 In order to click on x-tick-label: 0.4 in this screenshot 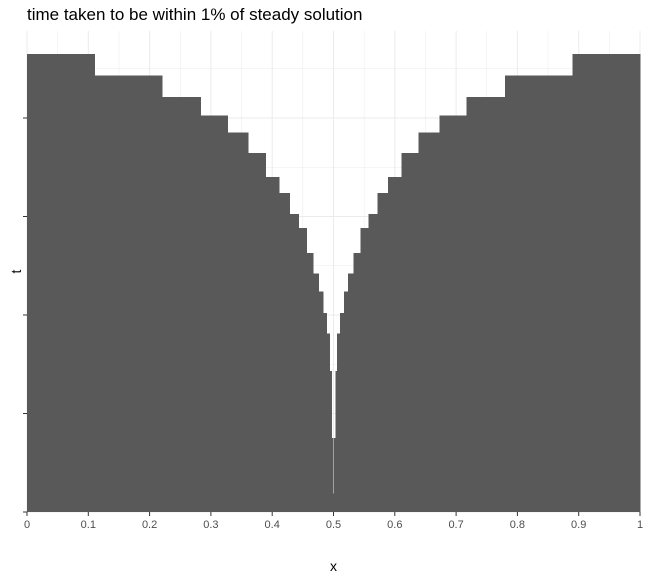, I will do `click(272, 525)`.